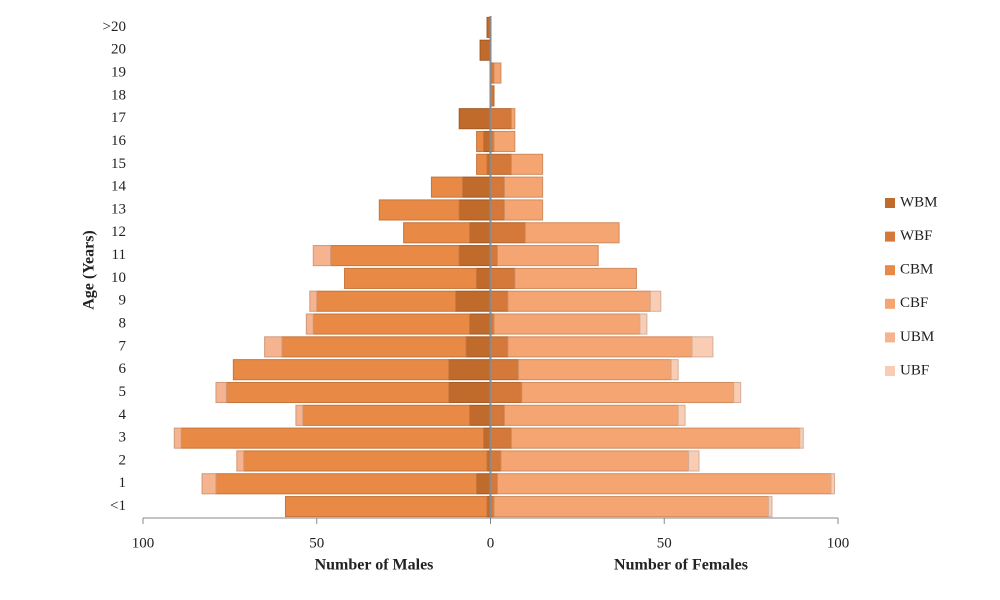 This screenshot has height=600, width=1000. What do you see at coordinates (118, 164) in the screenshot?
I see `y-tick-label: 15` at bounding box center [118, 164].